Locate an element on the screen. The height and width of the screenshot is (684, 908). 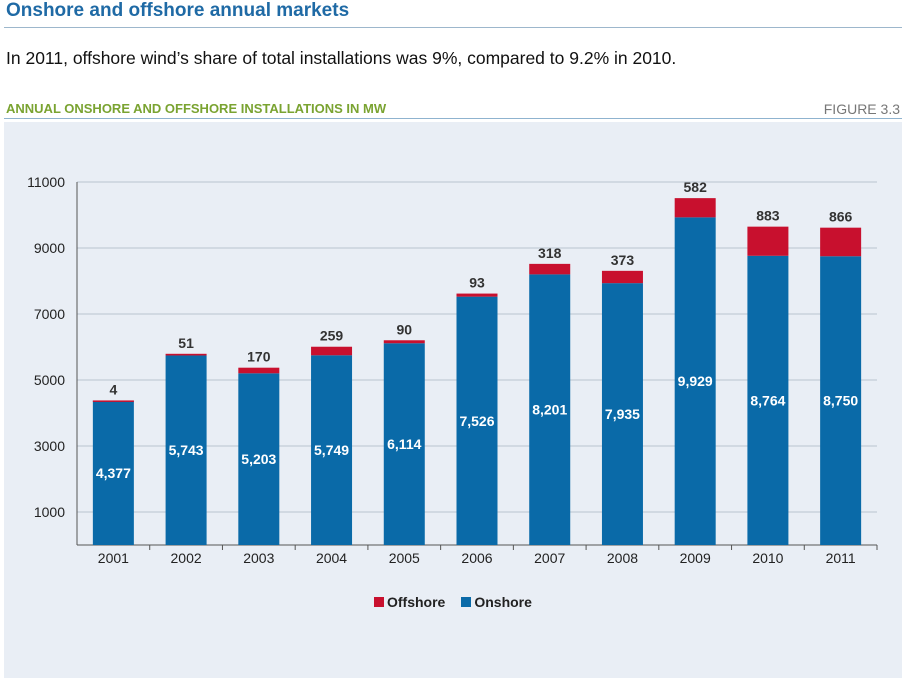
onshore-value-label: 8,764 is located at coordinates (767, 400).